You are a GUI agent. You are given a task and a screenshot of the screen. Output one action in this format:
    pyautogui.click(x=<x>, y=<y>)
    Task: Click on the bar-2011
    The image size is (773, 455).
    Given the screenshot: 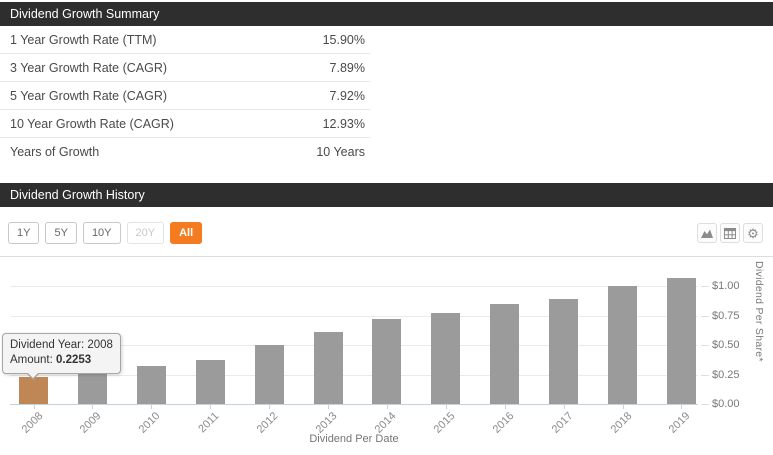 What is the action you would take?
    pyautogui.click(x=210, y=382)
    